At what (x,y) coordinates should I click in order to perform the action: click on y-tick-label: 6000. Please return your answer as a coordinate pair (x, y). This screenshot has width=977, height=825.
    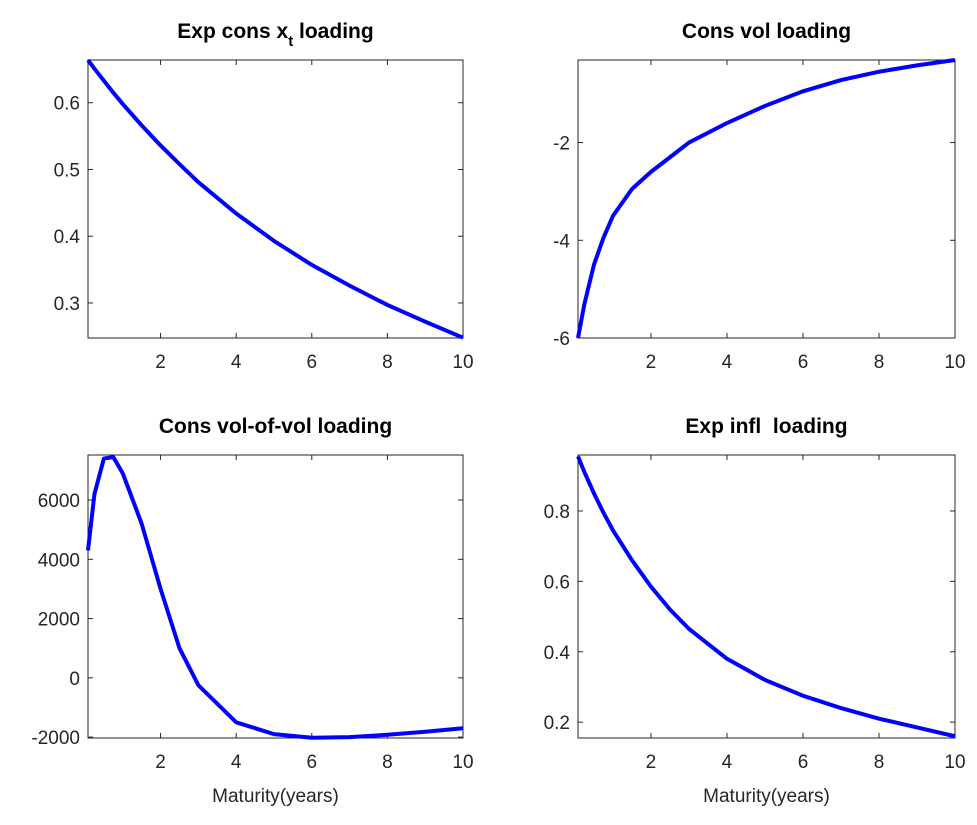
    Looking at the image, I should click on (59, 501).